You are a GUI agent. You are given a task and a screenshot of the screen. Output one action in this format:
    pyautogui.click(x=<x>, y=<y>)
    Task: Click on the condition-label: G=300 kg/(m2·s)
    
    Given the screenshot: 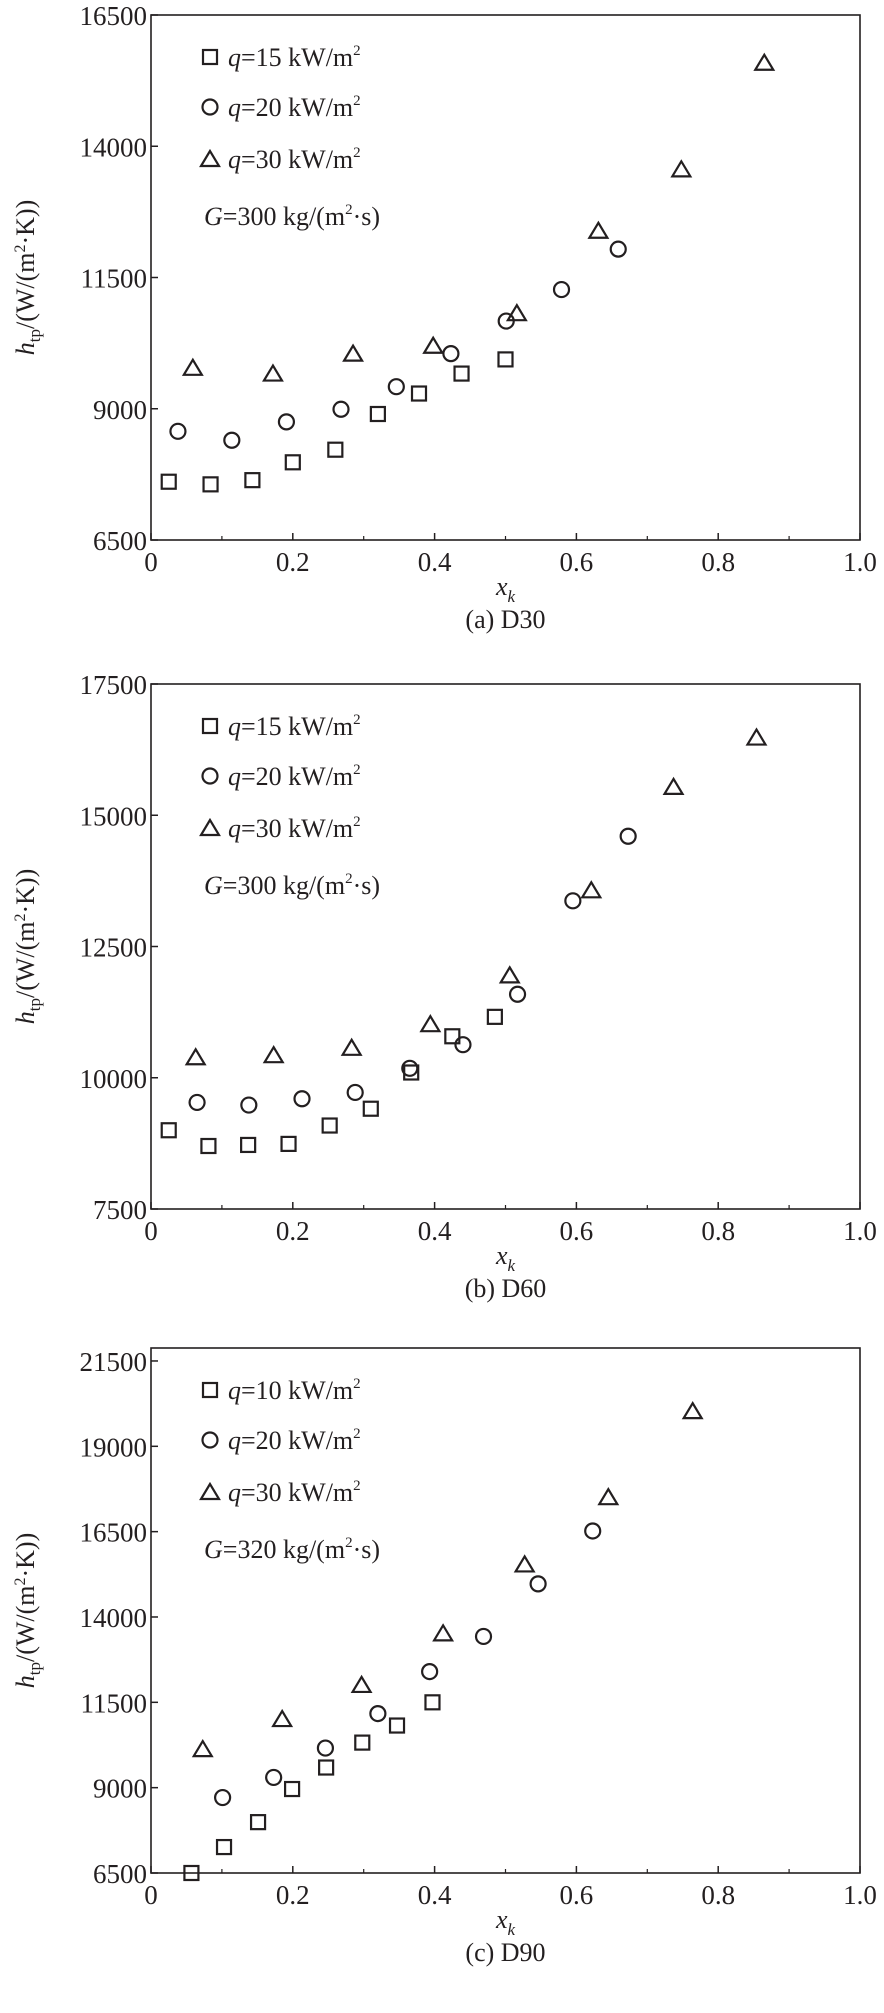 What is the action you would take?
    pyautogui.click(x=292, y=216)
    